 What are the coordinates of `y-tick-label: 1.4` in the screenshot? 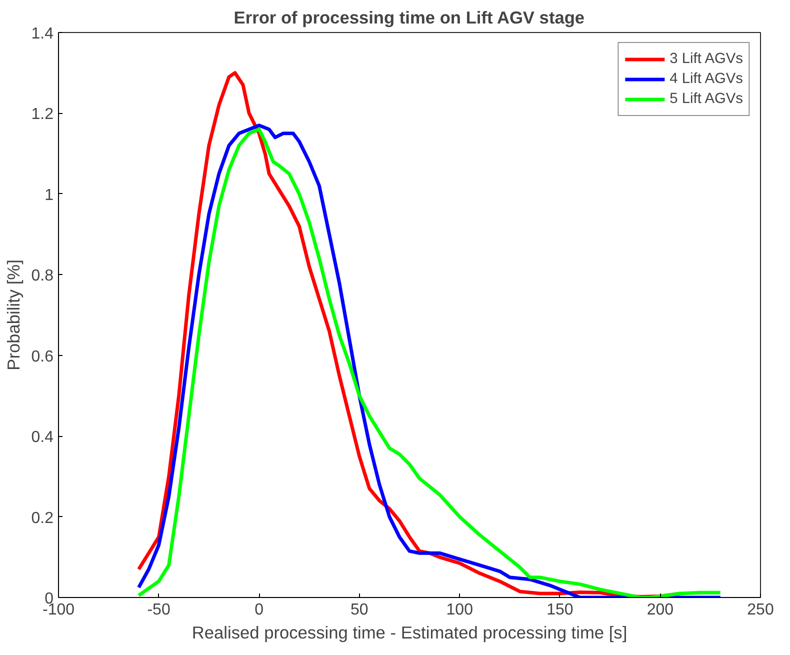 It's located at (42, 34).